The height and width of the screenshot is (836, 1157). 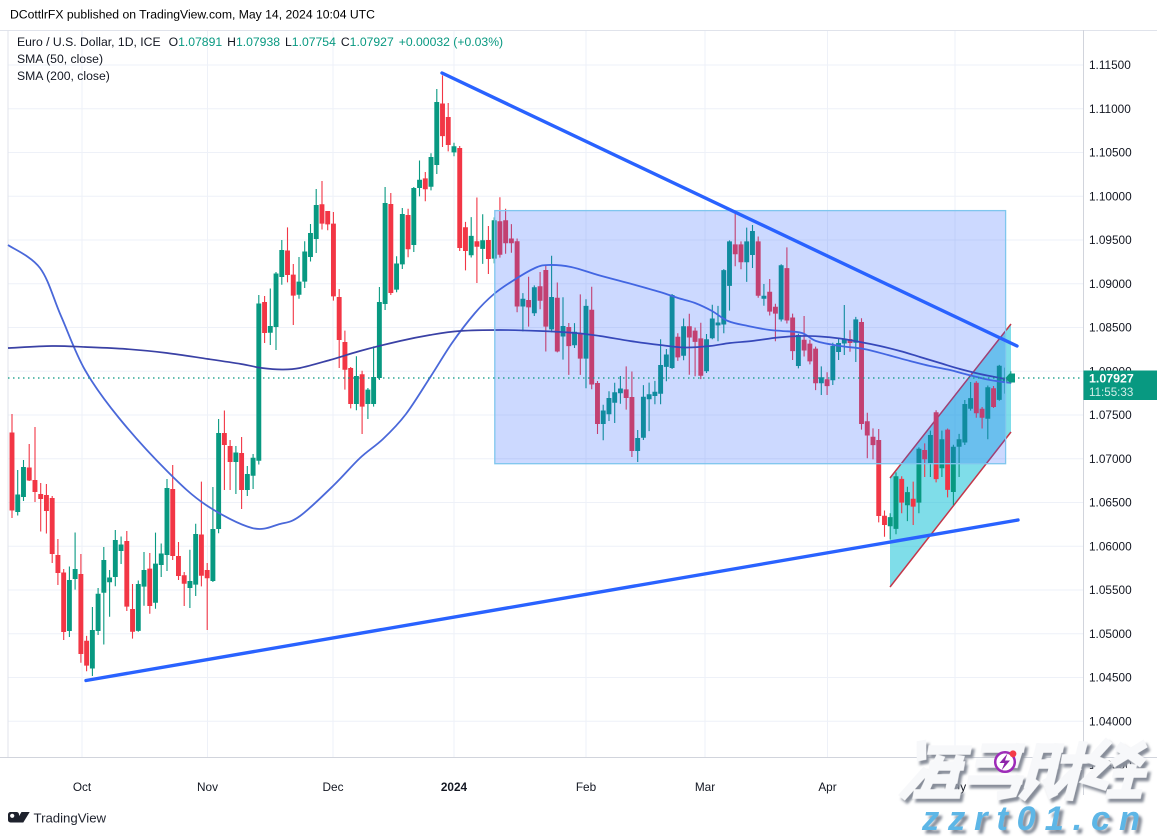 I want to click on svg-text: 1.07927, so click(x=1111, y=379).